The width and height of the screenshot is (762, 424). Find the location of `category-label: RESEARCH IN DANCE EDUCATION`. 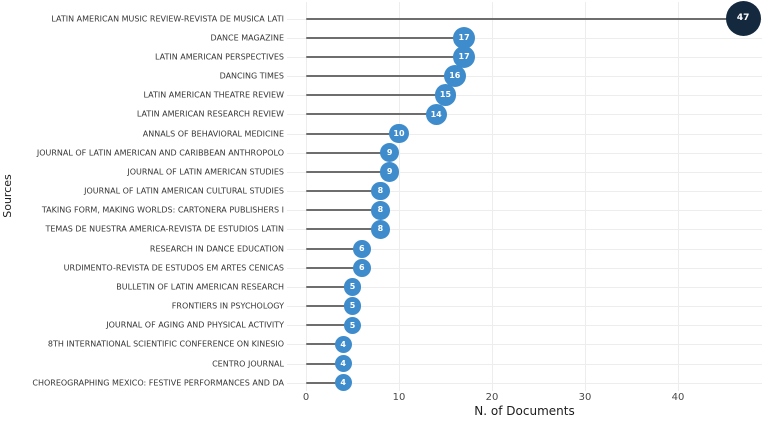

category-label: RESEARCH IN DANCE EDUCATION is located at coordinates (216, 249).